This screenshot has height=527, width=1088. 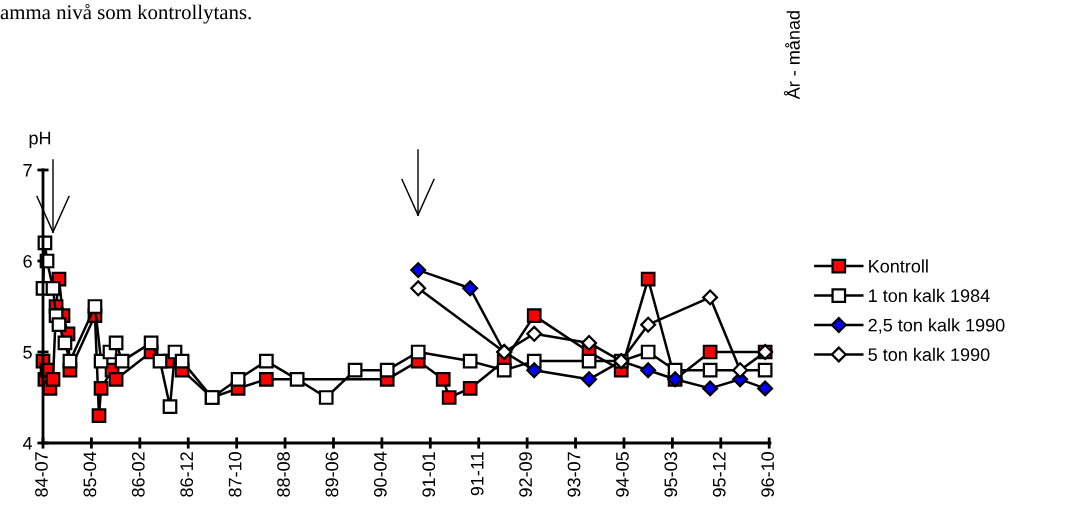 What do you see at coordinates (929, 354) in the screenshot?
I see `legend-label: 5 ton kalk 1990` at bounding box center [929, 354].